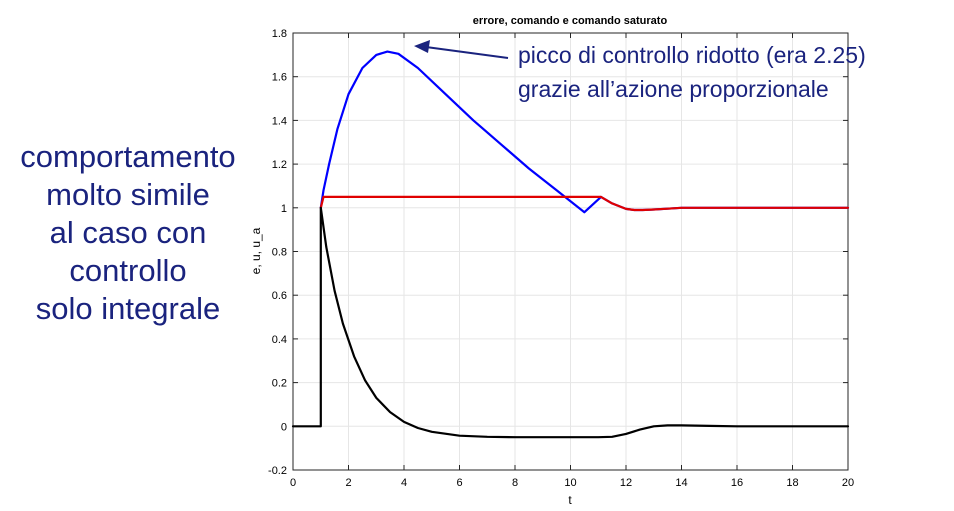  I want to click on side-note-line: al caso con, so click(128, 232).